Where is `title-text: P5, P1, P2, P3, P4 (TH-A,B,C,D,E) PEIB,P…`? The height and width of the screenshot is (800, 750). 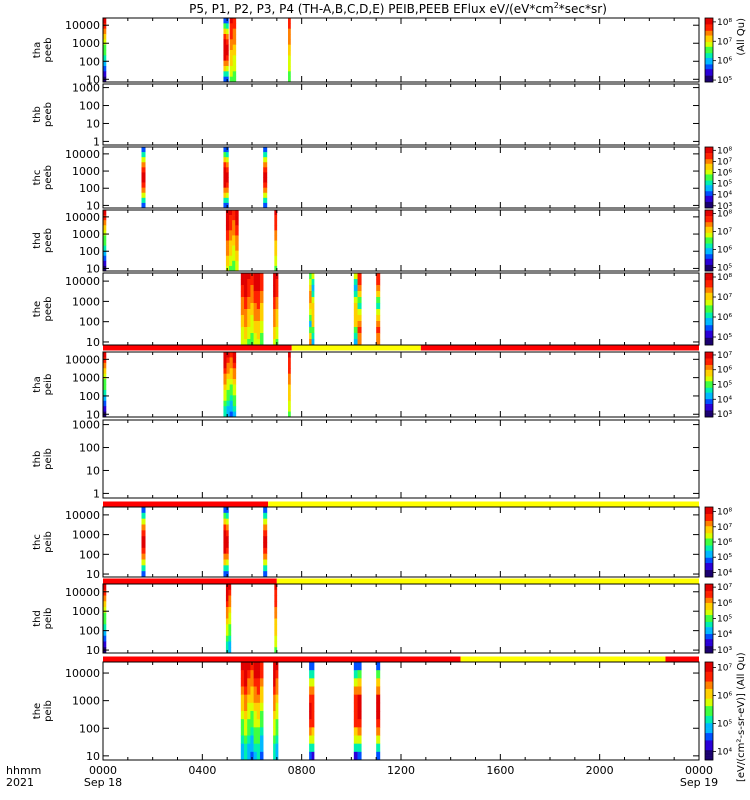
title-text: P5, P1, P2, P3, P4 (TH-A,B,C,D,E) PEIB,P… is located at coordinates (371, 9).